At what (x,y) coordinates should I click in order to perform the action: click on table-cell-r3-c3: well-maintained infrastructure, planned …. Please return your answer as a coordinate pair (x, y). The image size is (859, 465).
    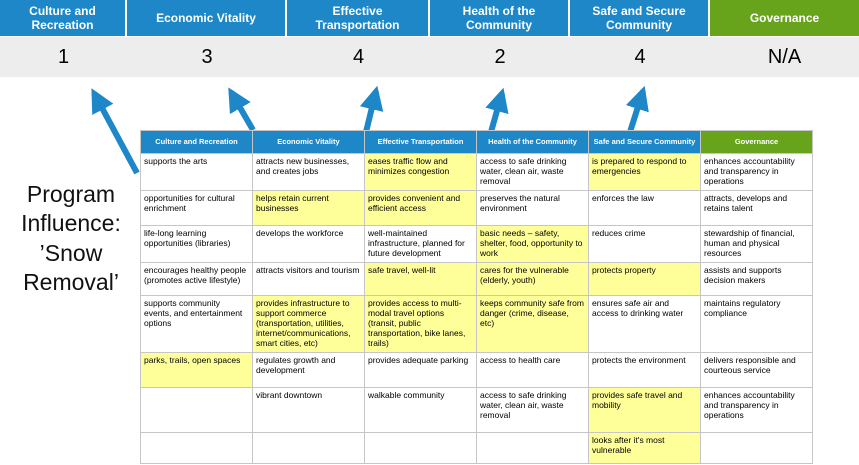
    Looking at the image, I should click on (420, 244).